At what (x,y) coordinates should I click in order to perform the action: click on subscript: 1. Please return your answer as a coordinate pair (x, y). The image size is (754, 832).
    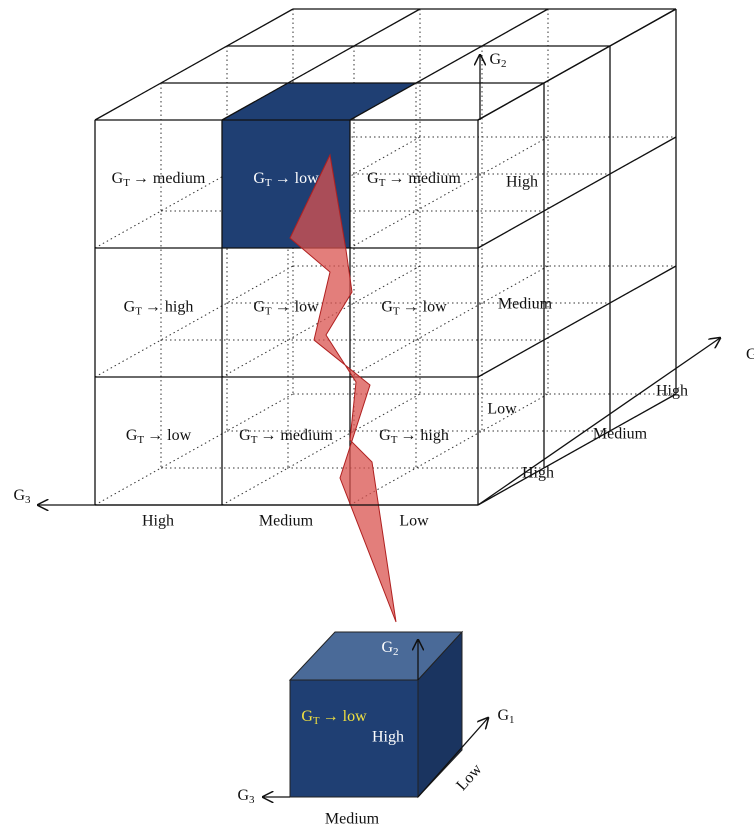
    Looking at the image, I should click on (512, 720).